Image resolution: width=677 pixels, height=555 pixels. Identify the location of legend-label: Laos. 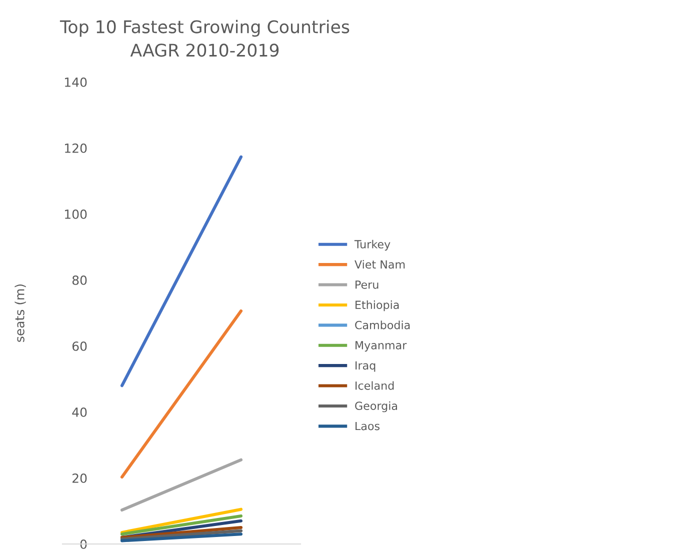
(368, 426).